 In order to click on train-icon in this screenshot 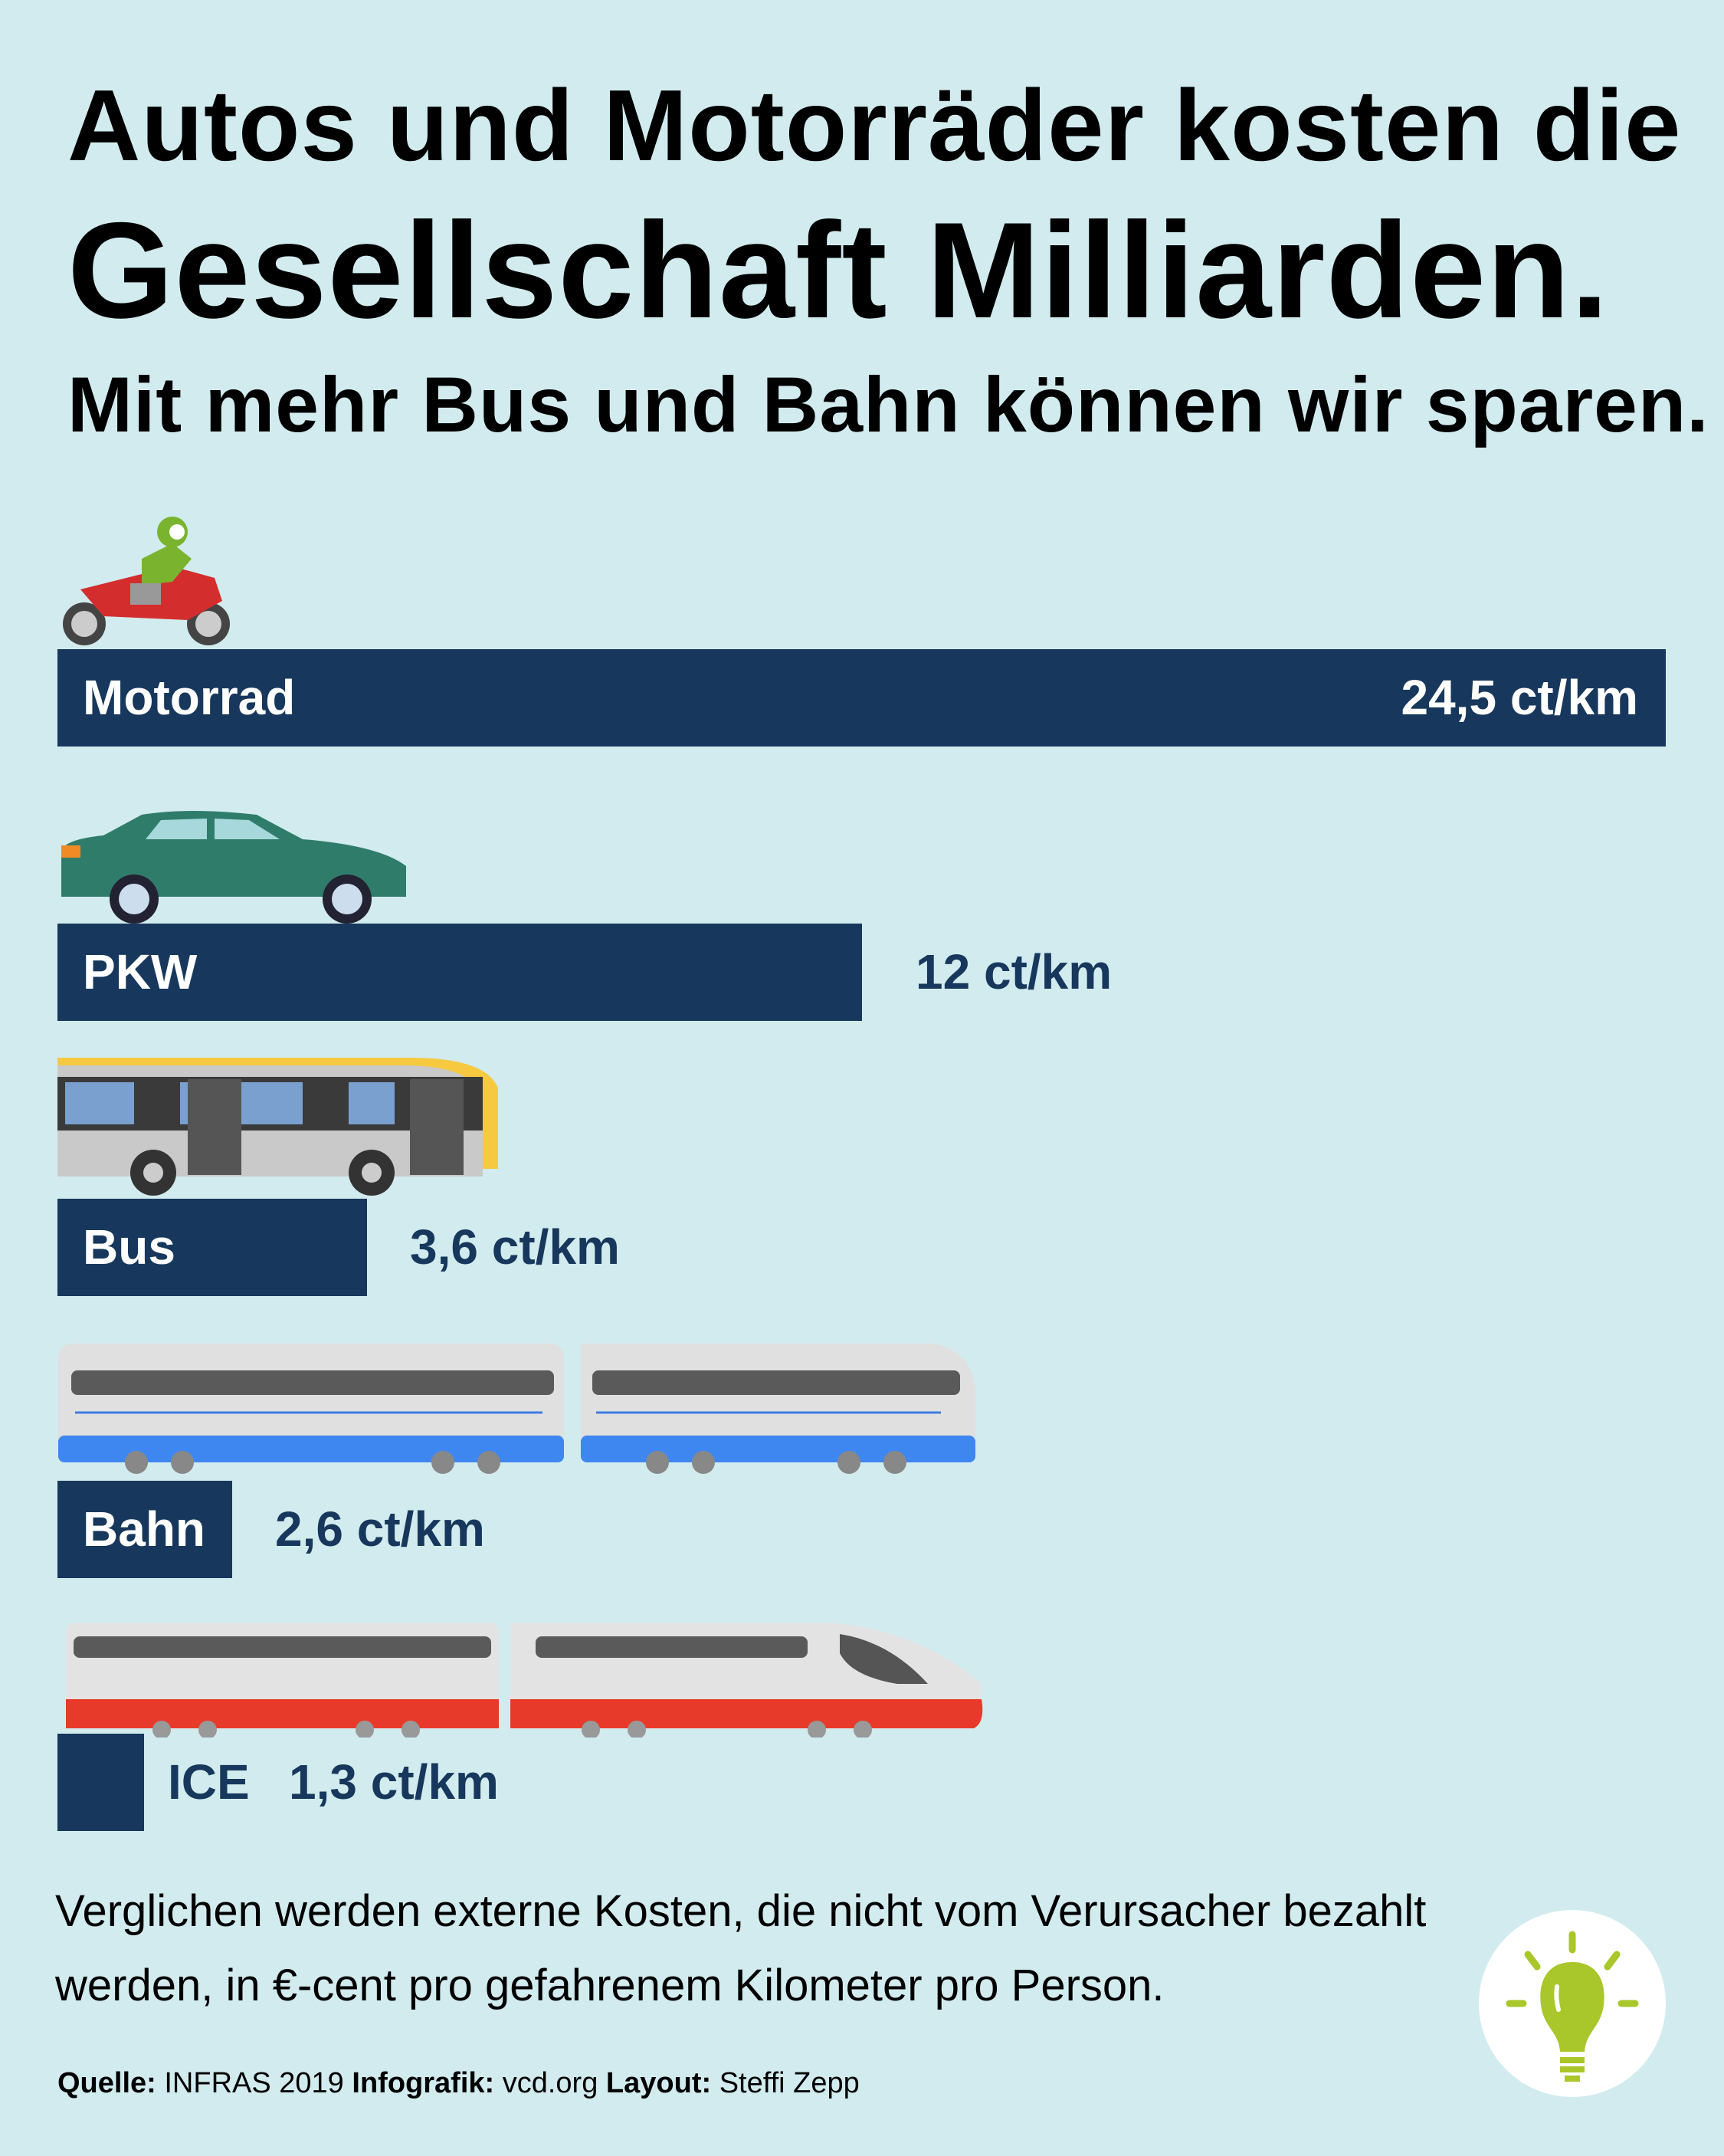, I will do `click(516, 1409)`.